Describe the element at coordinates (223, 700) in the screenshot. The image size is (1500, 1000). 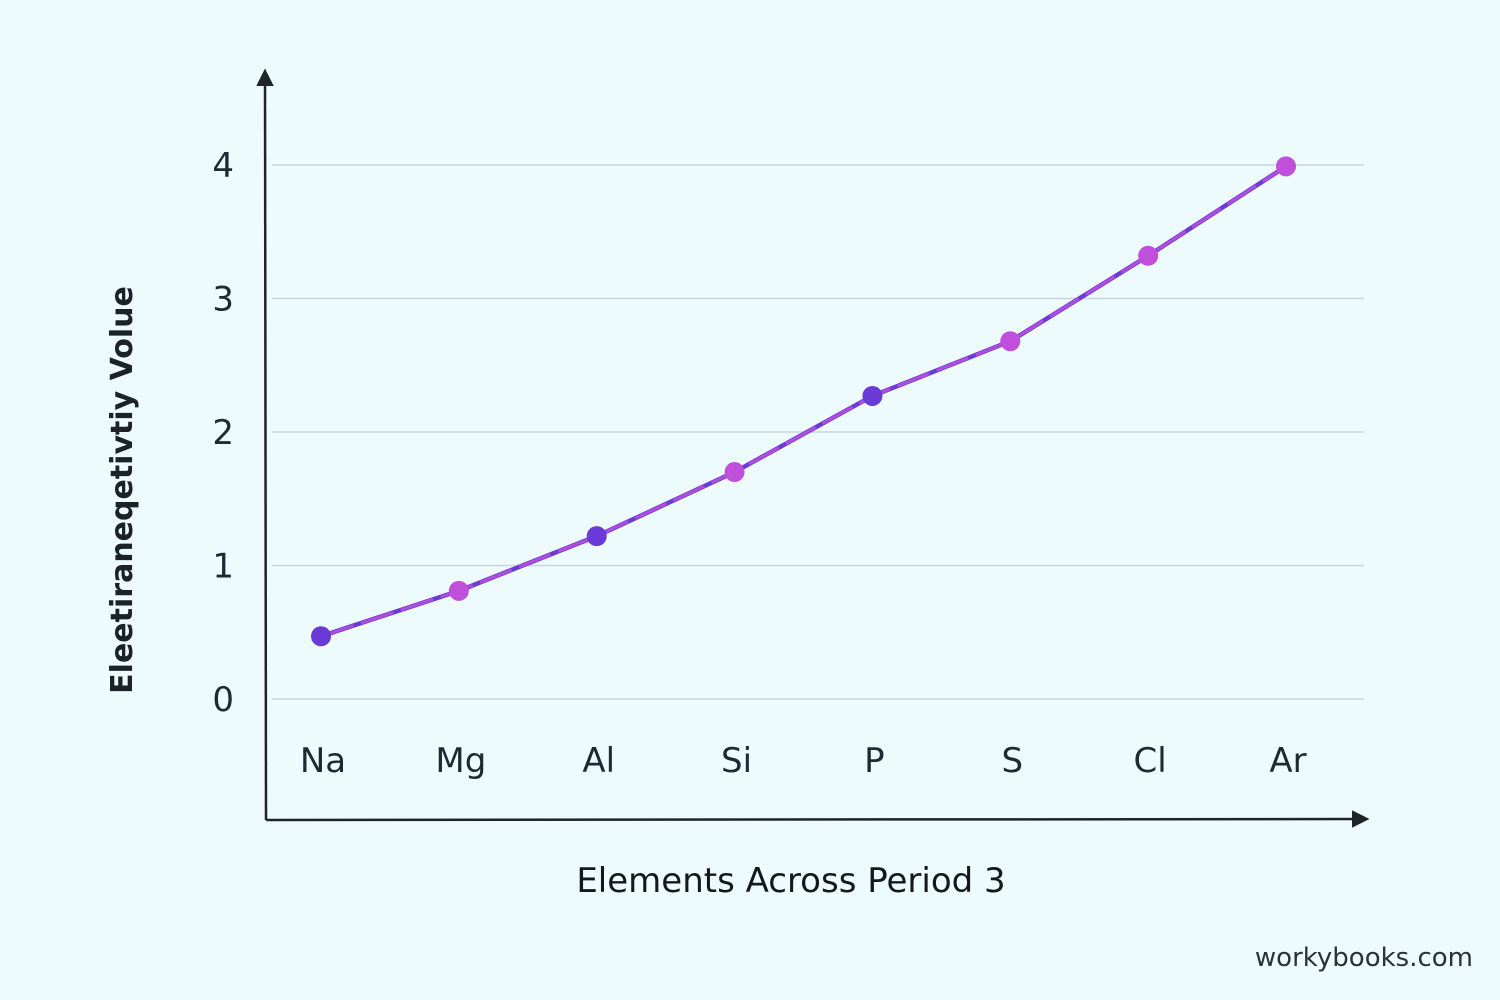
I see `y-tick-label: 0` at that location.